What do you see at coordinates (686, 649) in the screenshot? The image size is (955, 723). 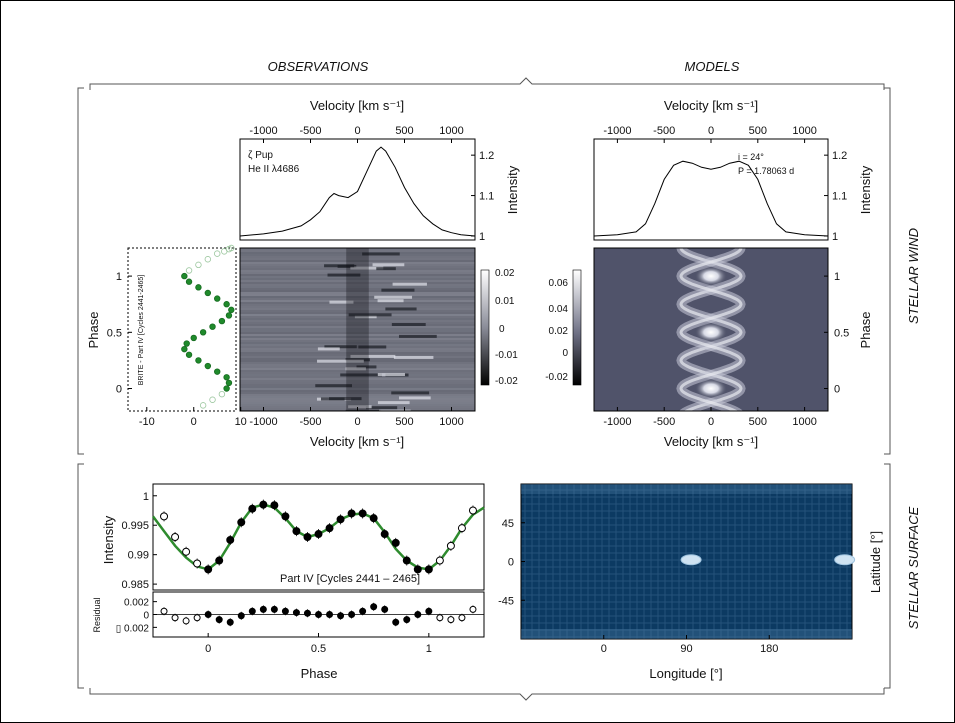 I see `surface-xtick-label: 90` at bounding box center [686, 649].